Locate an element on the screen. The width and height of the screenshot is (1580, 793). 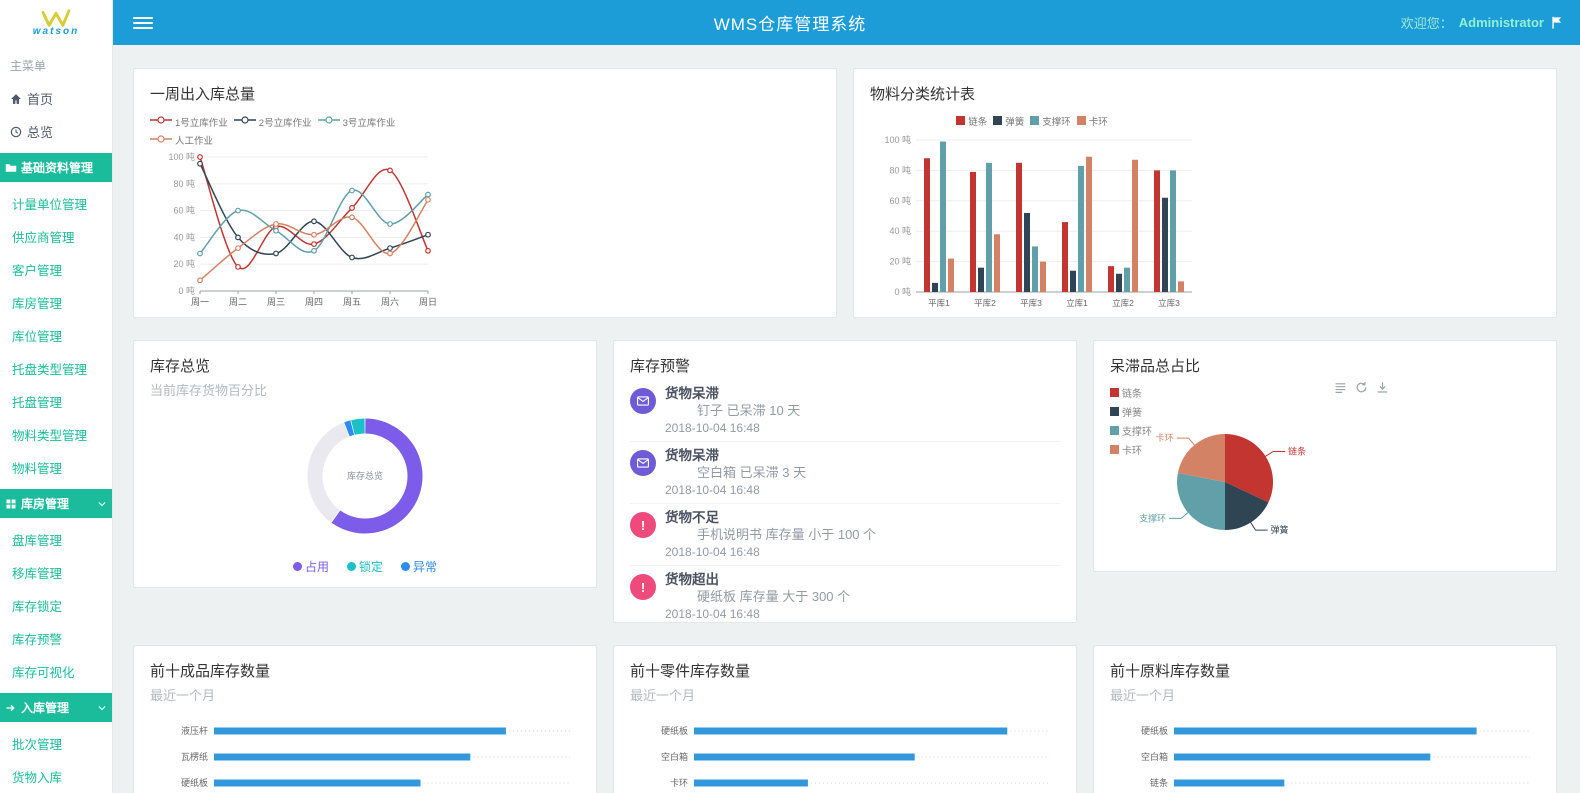
sidebar-section: 库房管理 is located at coordinates (56, 503).